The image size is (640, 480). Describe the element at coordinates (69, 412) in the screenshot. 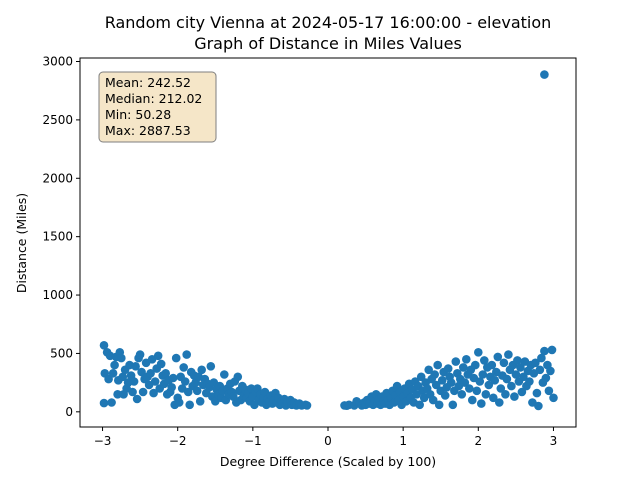

I see `y-tick-label: 0` at that location.